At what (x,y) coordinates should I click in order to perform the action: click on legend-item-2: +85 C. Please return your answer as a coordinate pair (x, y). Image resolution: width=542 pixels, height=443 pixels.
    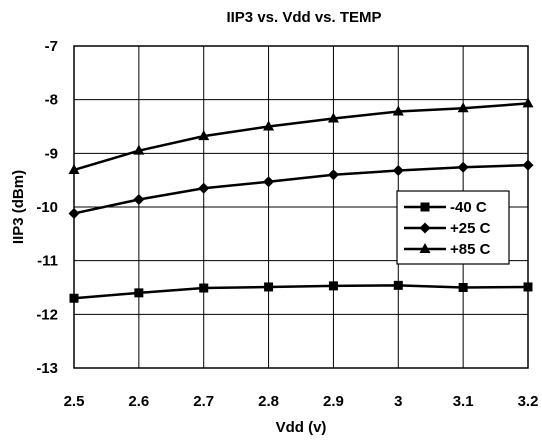
    Looking at the image, I should click on (447, 249).